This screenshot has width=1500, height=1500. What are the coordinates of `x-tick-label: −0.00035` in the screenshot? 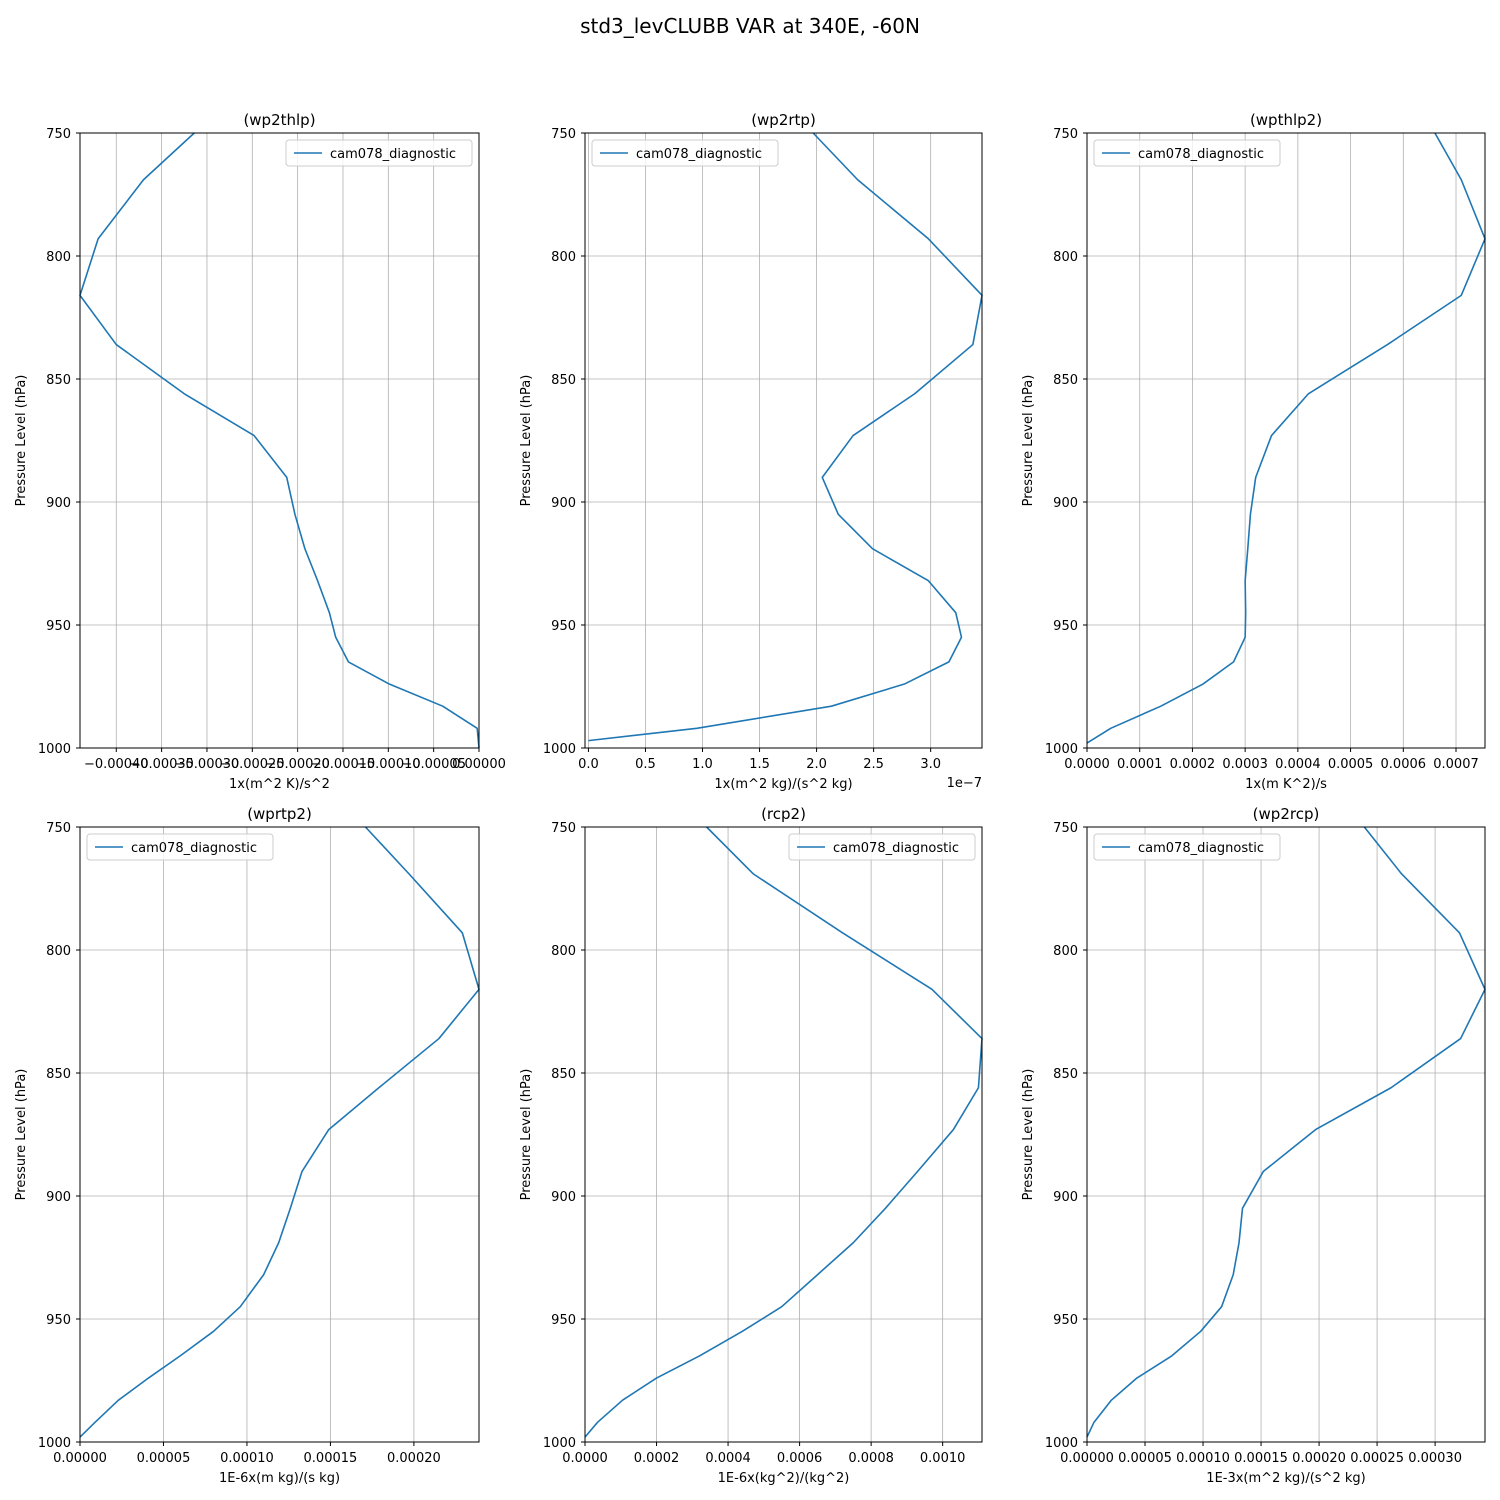 It's located at (161, 764).